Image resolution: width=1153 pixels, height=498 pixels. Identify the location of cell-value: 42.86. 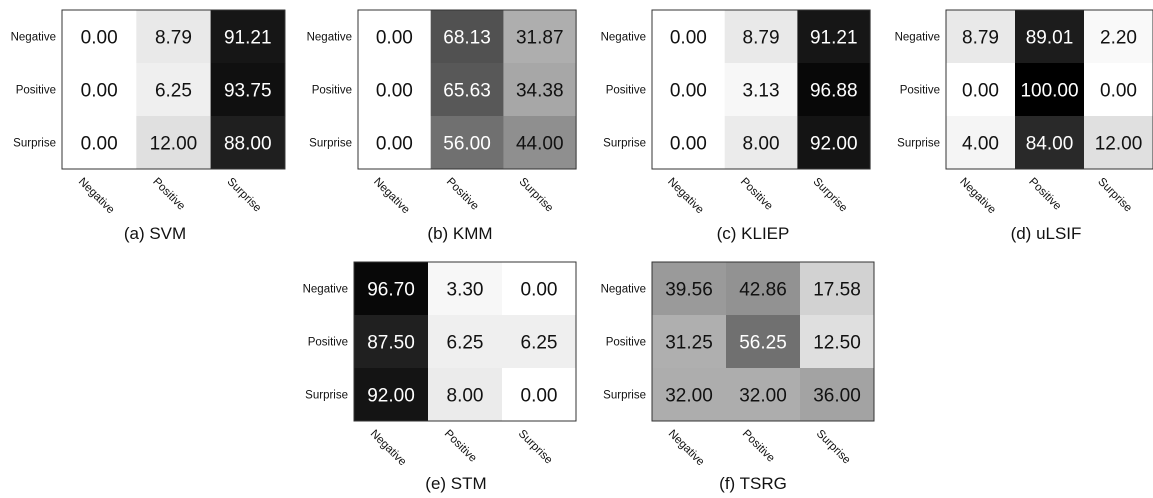
(763, 290).